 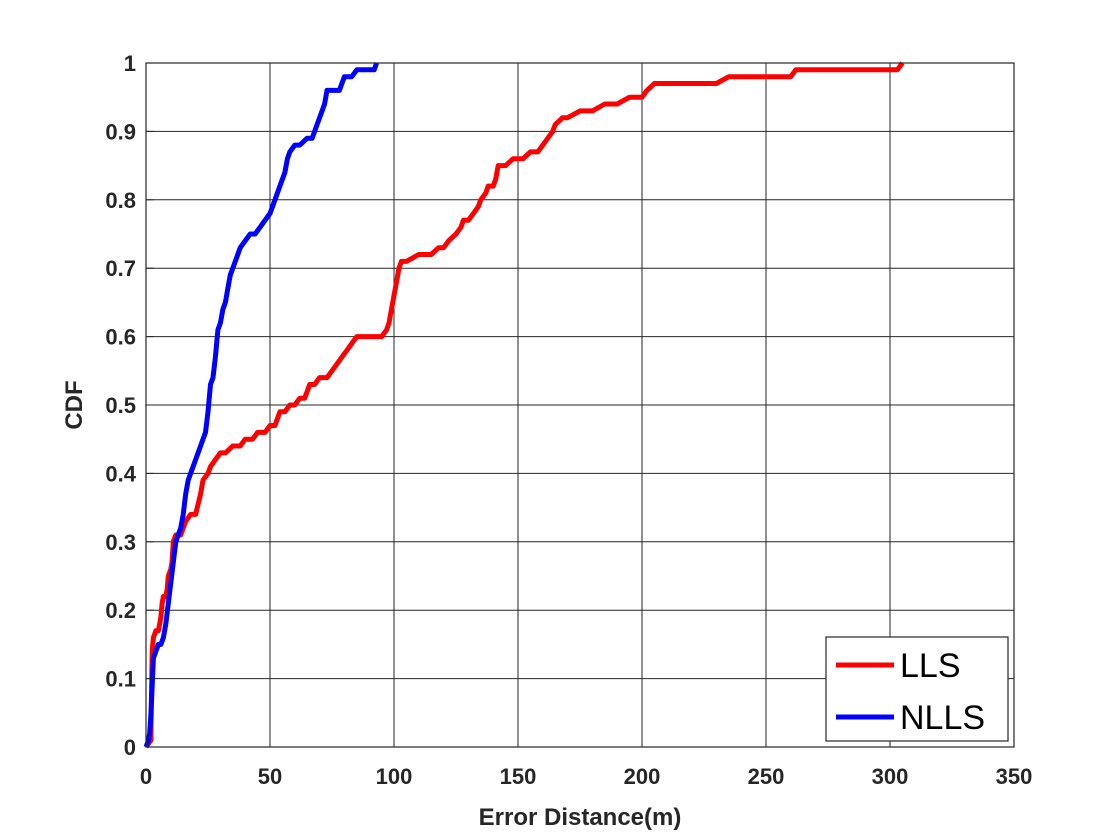 What do you see at coordinates (74, 404) in the screenshot?
I see `y-axis-label: CDF` at bounding box center [74, 404].